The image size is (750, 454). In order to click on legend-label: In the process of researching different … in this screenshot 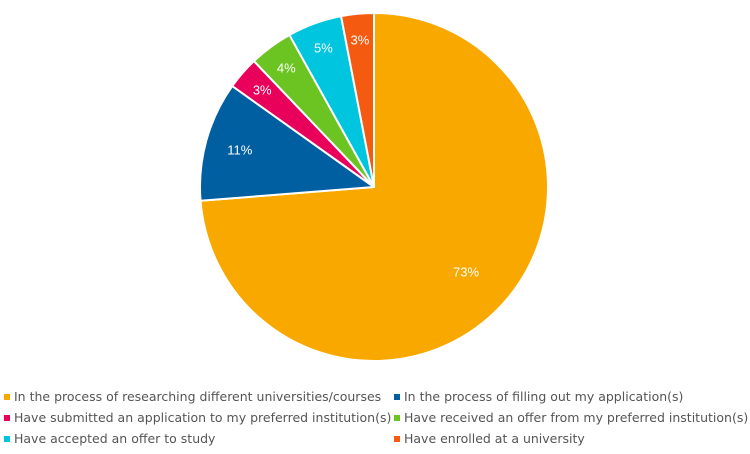, I will do `click(198, 396)`.